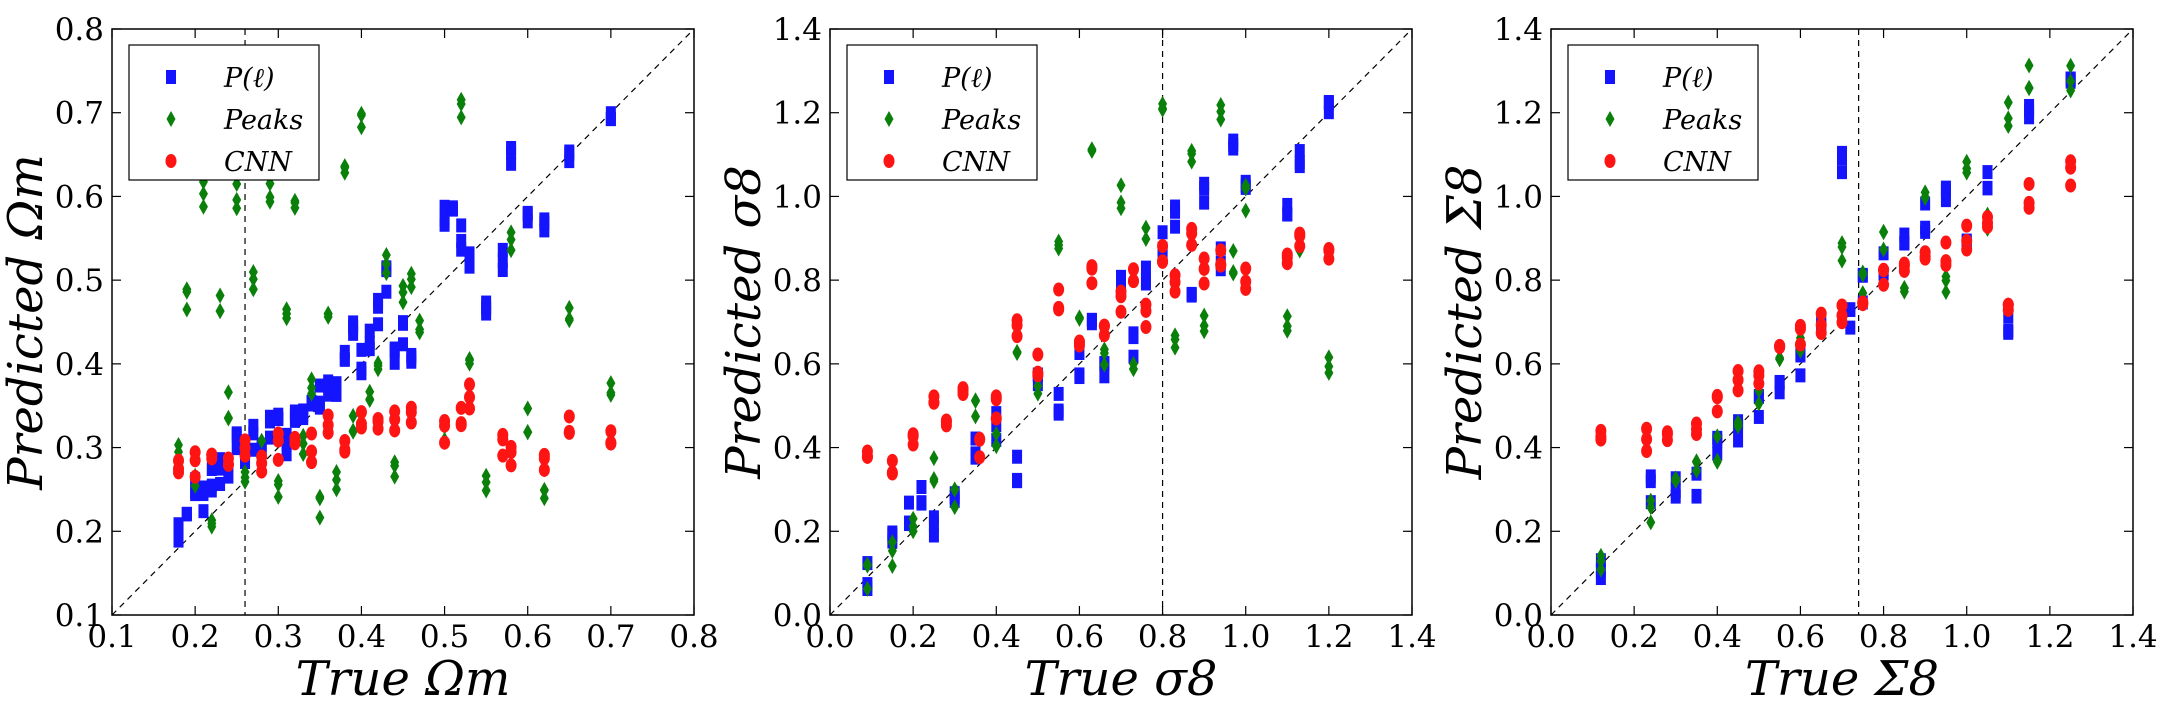 The width and height of the screenshot is (2160, 720). I want to click on x-tick-label: 0.6, so click(527, 637).